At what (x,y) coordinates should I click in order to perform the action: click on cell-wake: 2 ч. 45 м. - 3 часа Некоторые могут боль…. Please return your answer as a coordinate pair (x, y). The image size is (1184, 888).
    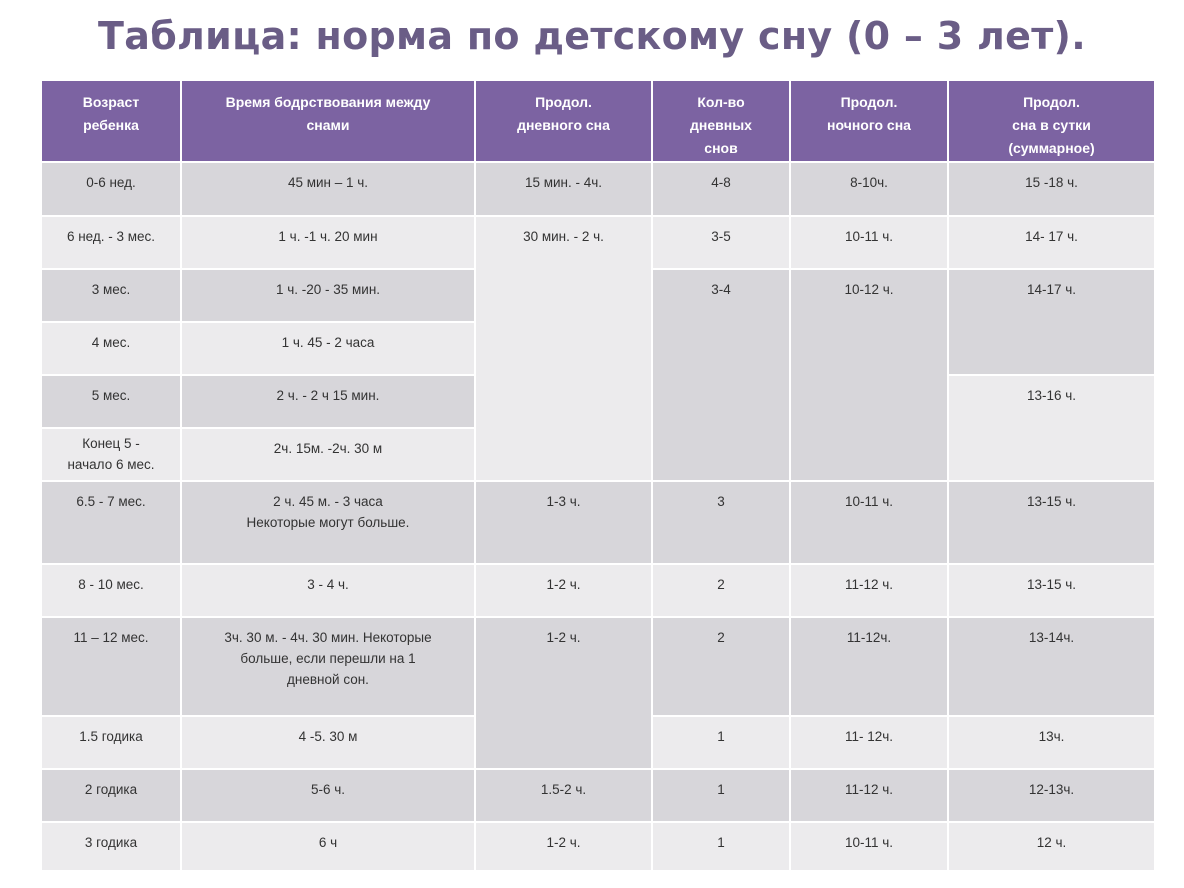
    Looking at the image, I should click on (328, 522).